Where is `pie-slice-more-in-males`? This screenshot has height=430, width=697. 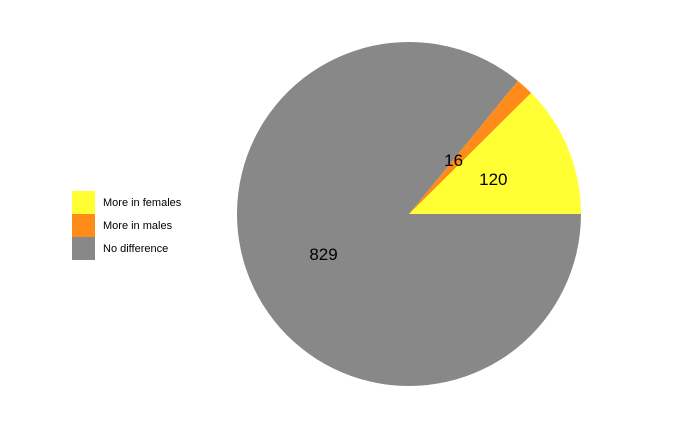 pie-slice-more-in-males is located at coordinates (470, 147).